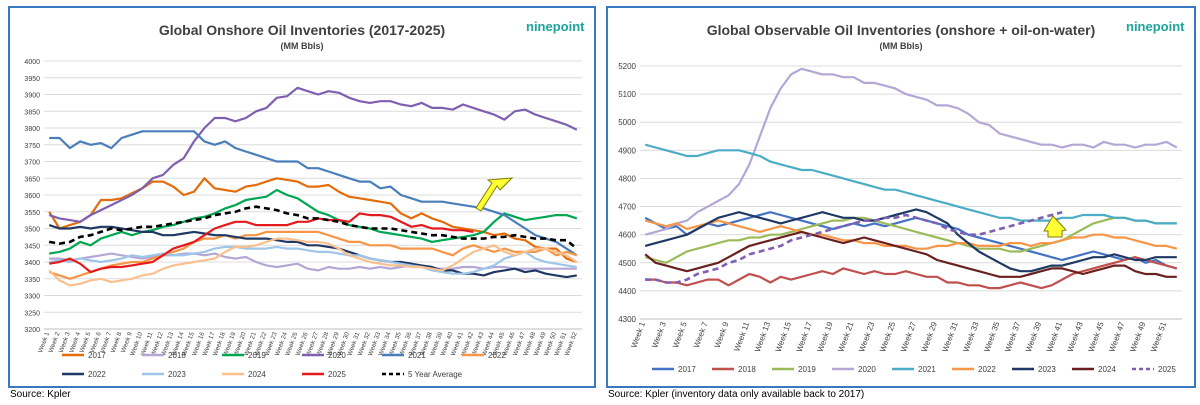  Describe the element at coordinates (1033, 336) in the screenshot. I see `x-tick-label: Week 39` at that location.